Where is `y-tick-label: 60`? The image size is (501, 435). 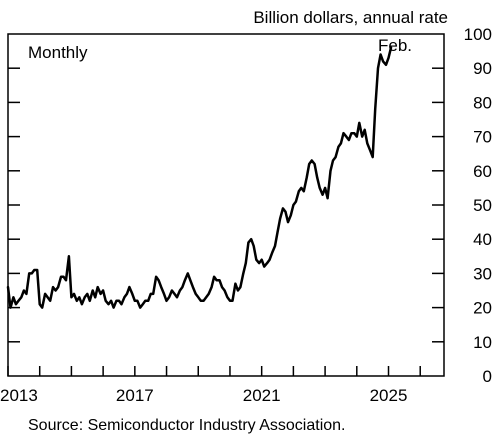 y-tick-label: 60 is located at coordinates (482, 171).